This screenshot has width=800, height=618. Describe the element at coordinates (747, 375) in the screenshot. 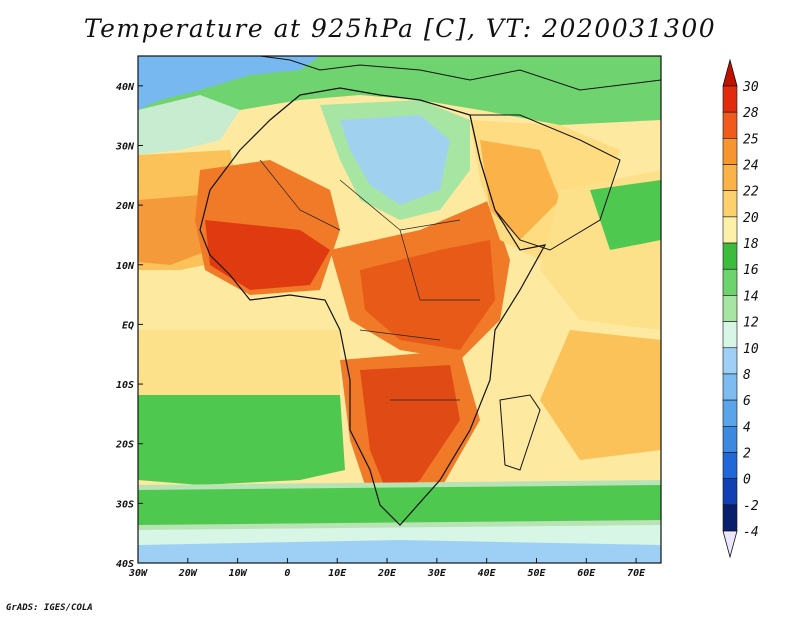

I see `colorbar-label: 8` at that location.